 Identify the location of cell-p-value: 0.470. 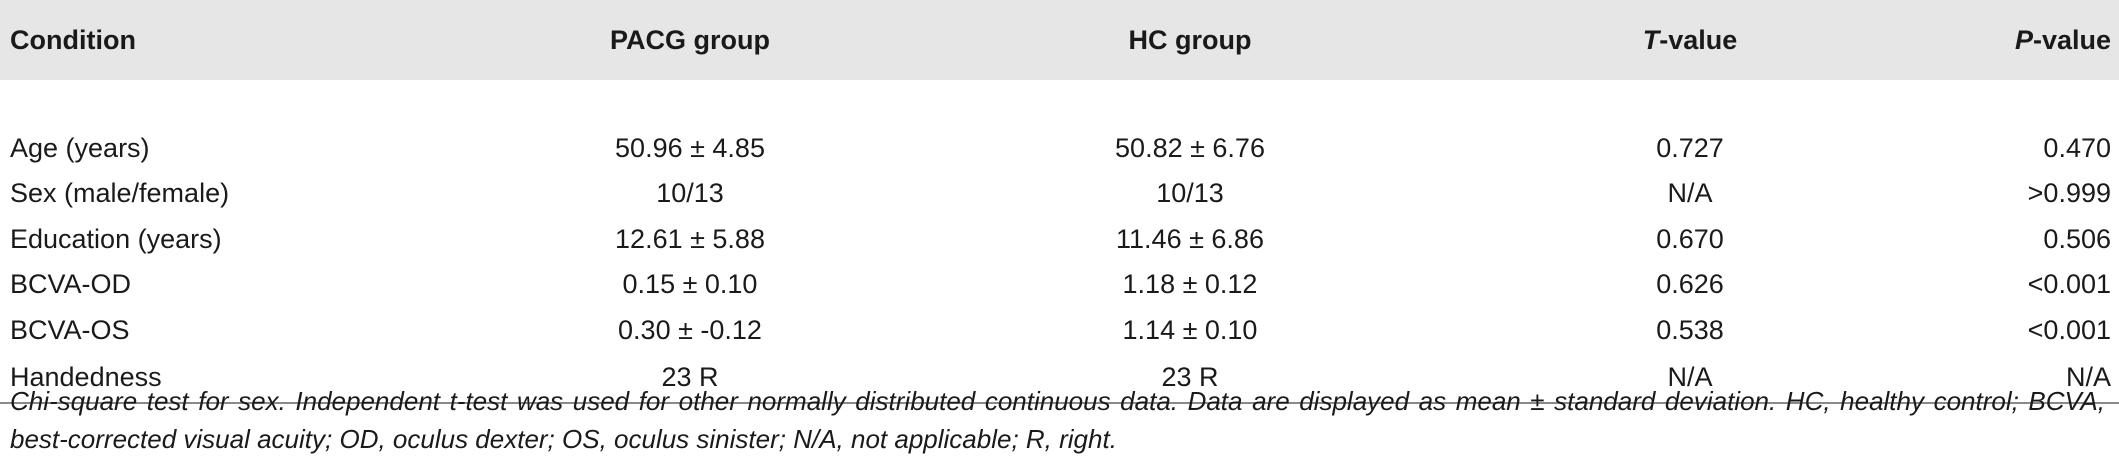
(2077, 147).